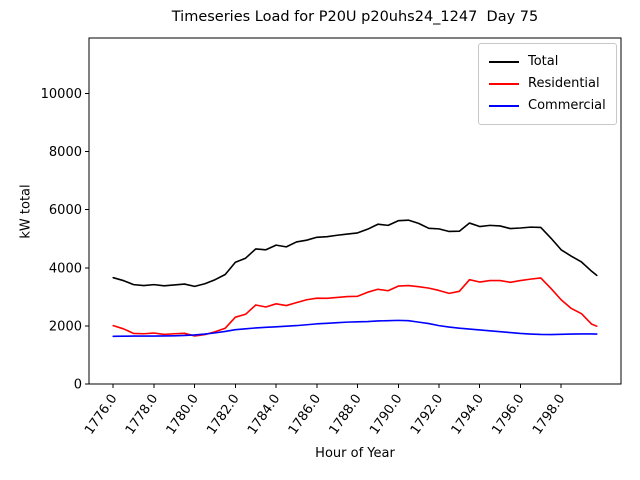  Describe the element at coordinates (564, 83) in the screenshot. I see `legend-label-residential: Residential` at that location.